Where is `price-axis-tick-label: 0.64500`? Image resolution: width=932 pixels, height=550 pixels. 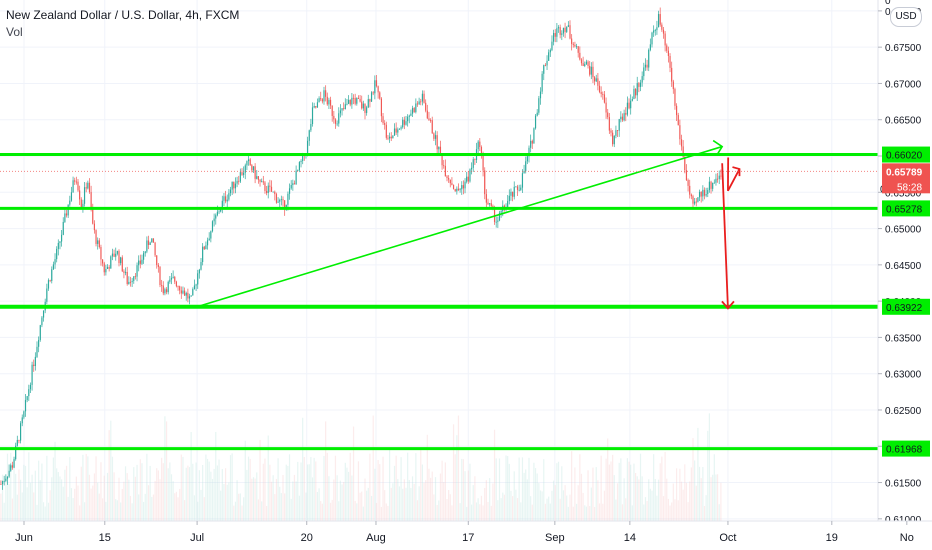
price-axis-tick-label: 0.64500 is located at coordinates (903, 266).